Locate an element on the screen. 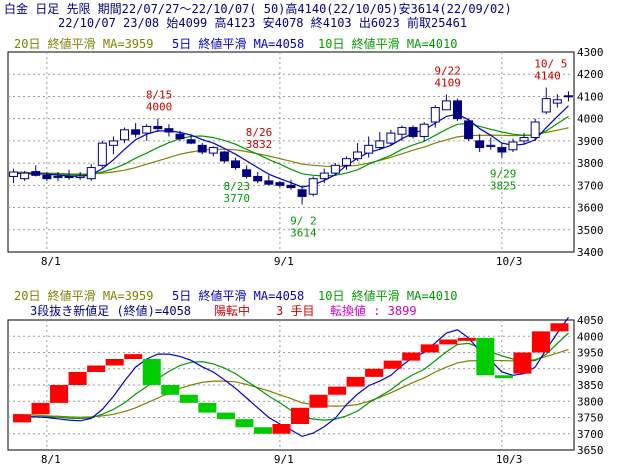 This screenshot has height=475, width=624. y-tick-label: 3850 is located at coordinates (590, 385).